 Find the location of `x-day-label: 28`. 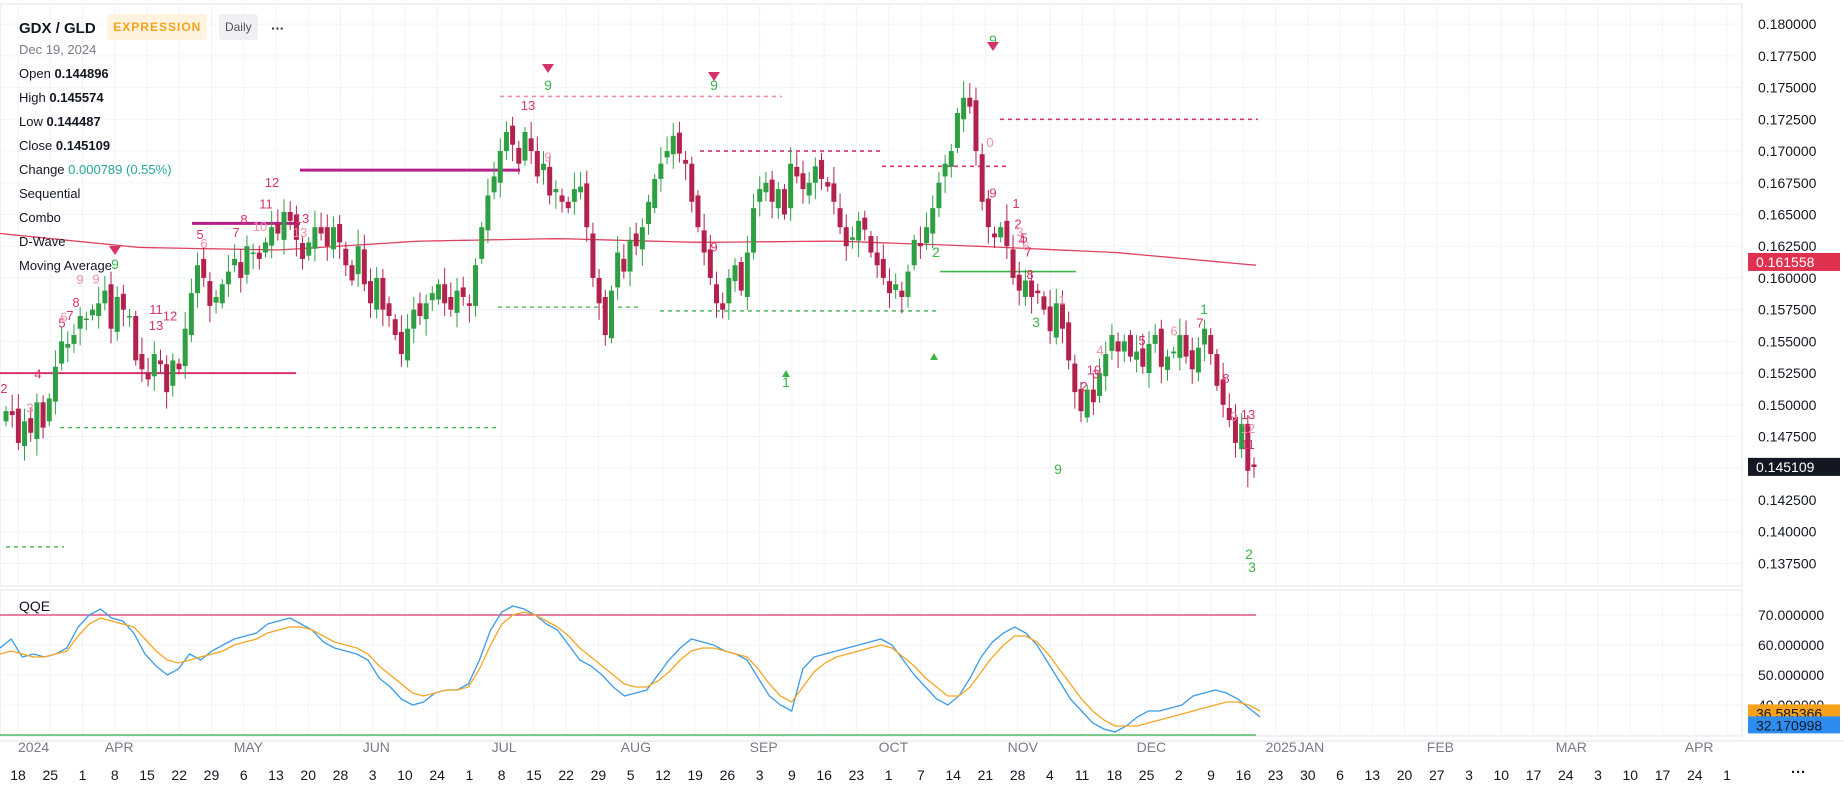

x-day-label: 28 is located at coordinates (1018, 775).